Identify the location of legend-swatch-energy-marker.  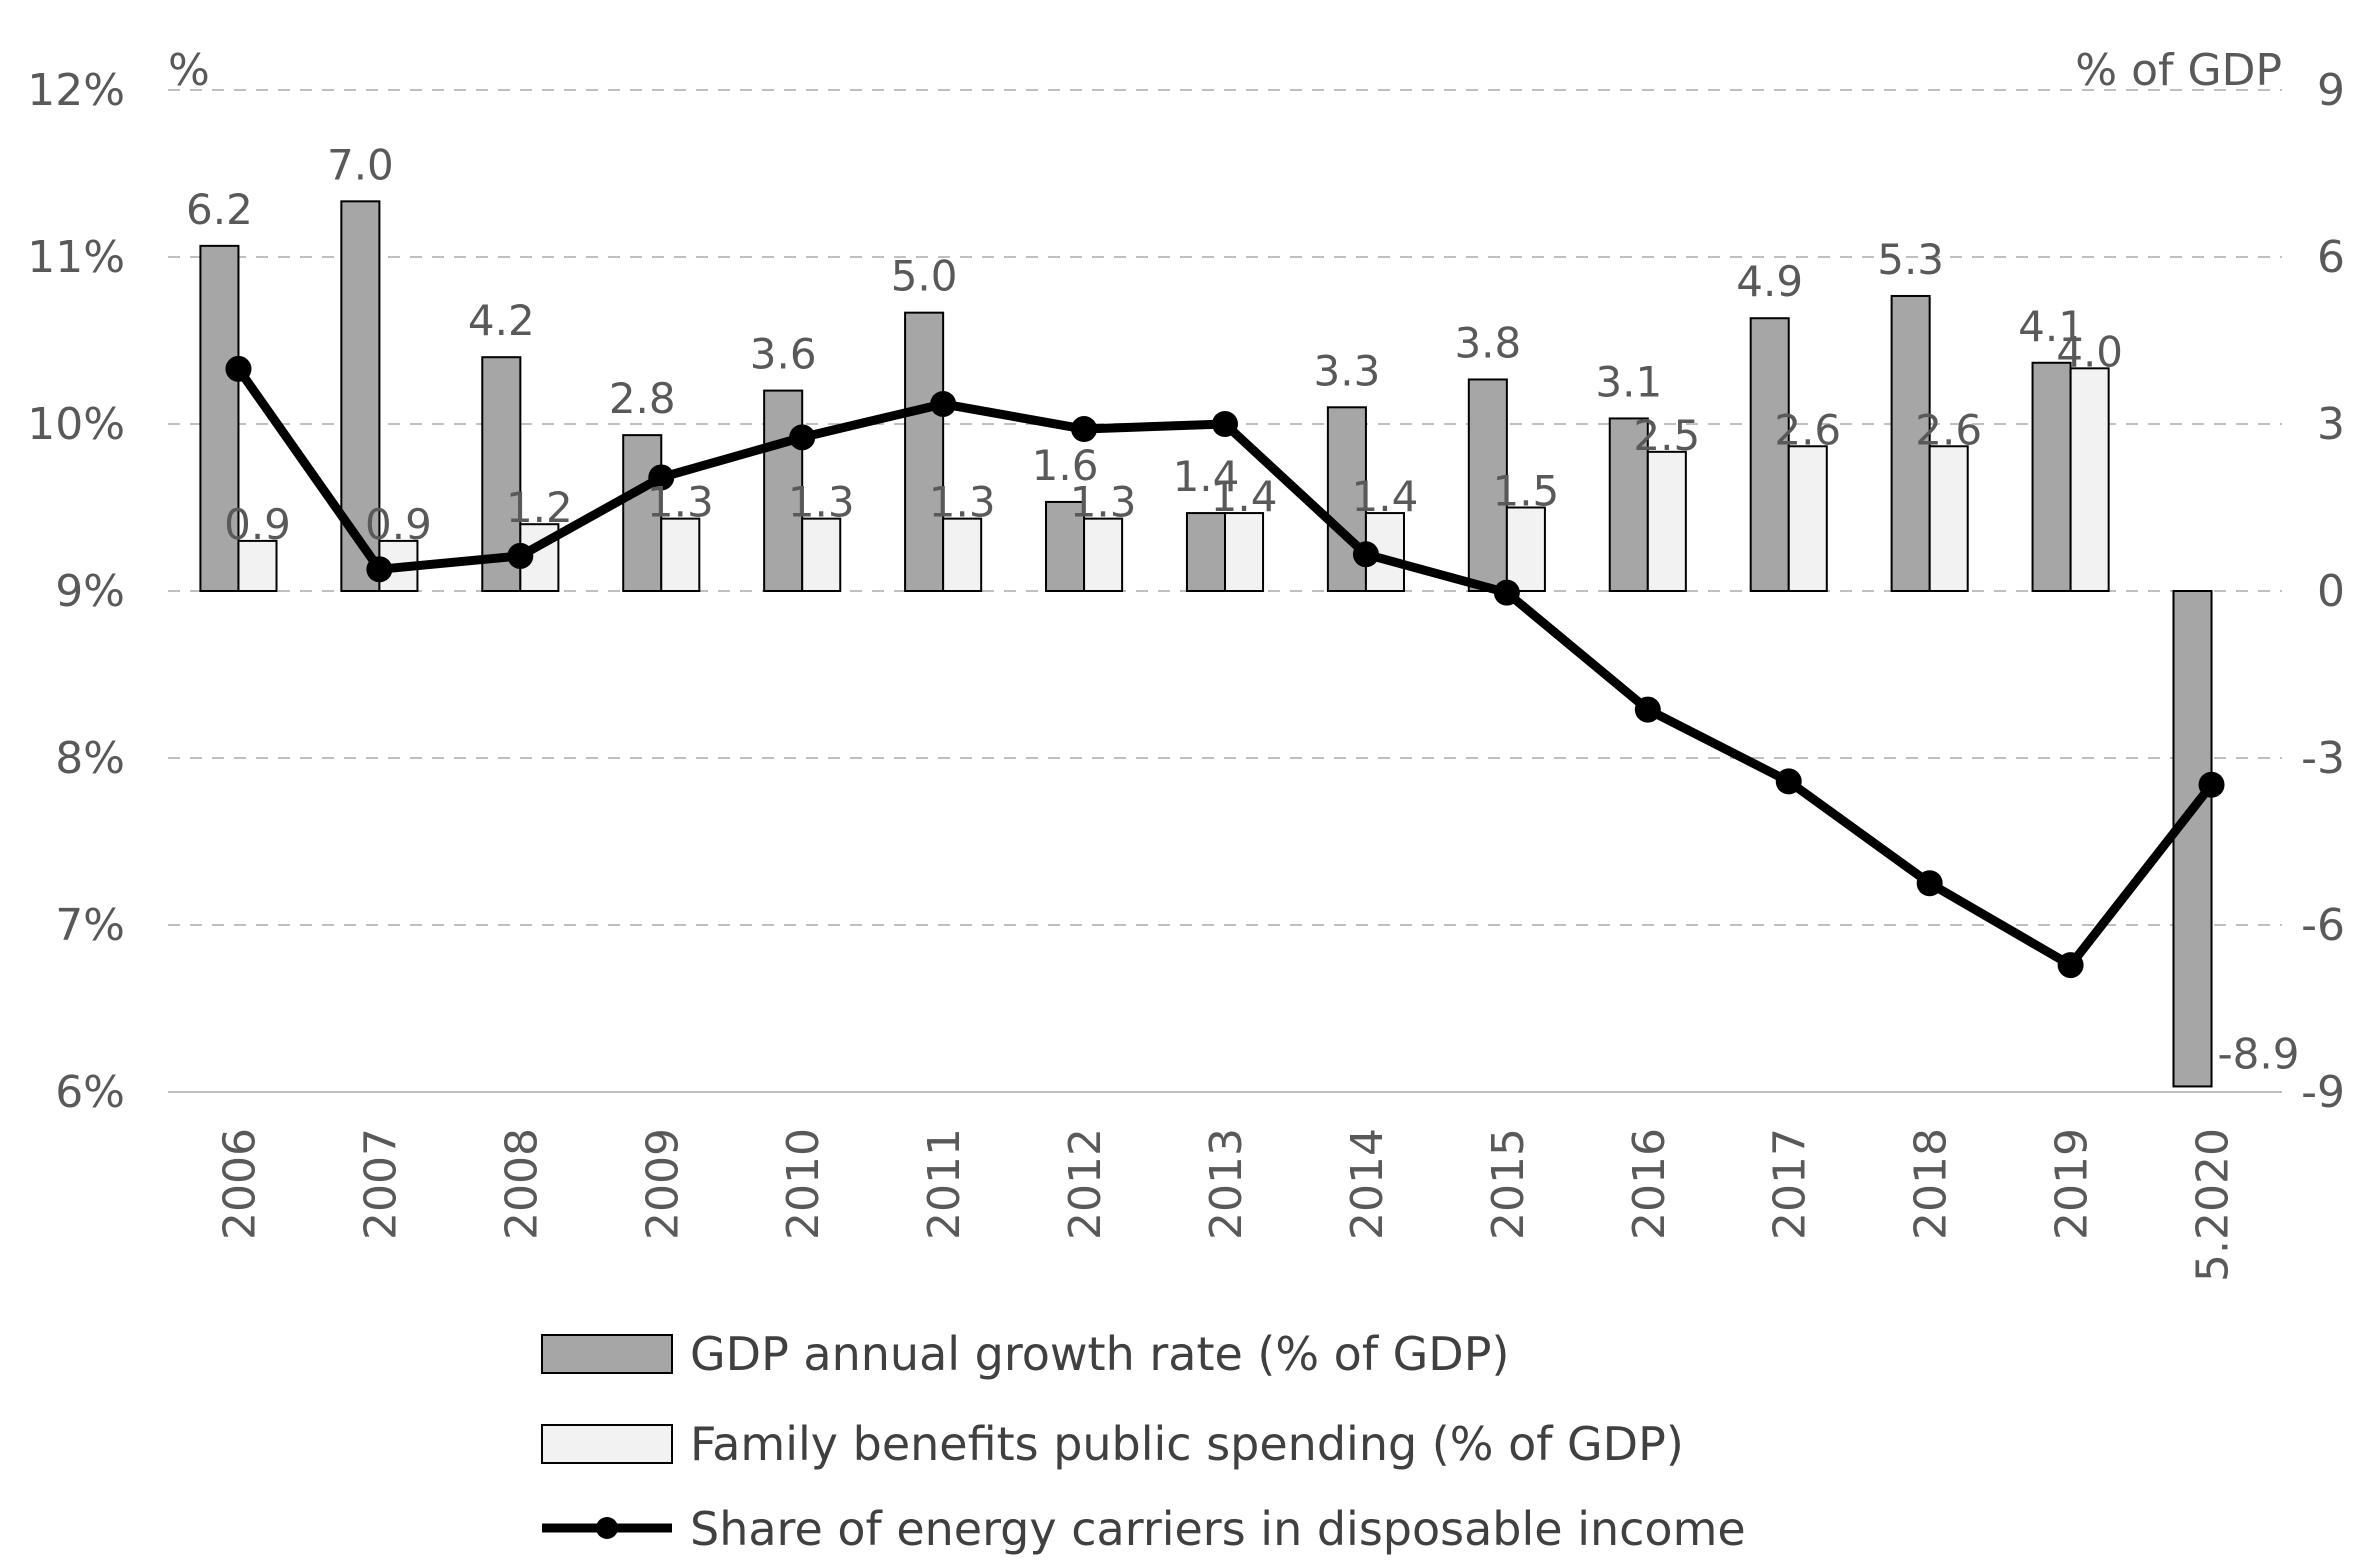
(607, 1528).